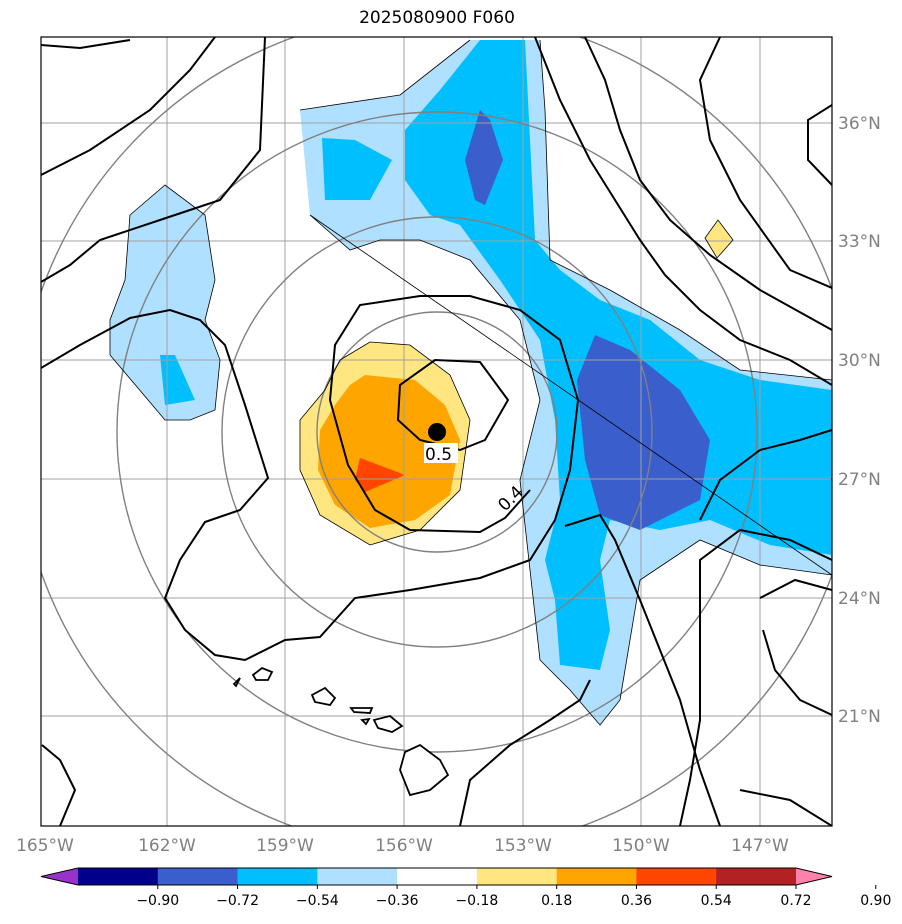 This screenshot has width=902, height=924. What do you see at coordinates (341, 731) in the screenshot?
I see `hawaii-islands` at bounding box center [341, 731].